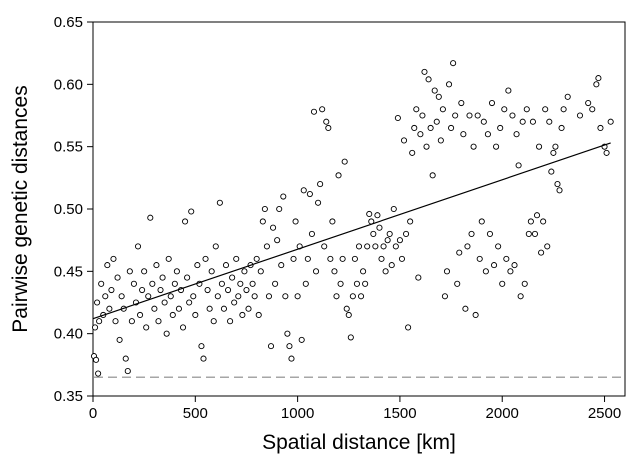  Describe the element at coordinates (68, 209) in the screenshot. I see `y-tick-label: 0.50` at that location.